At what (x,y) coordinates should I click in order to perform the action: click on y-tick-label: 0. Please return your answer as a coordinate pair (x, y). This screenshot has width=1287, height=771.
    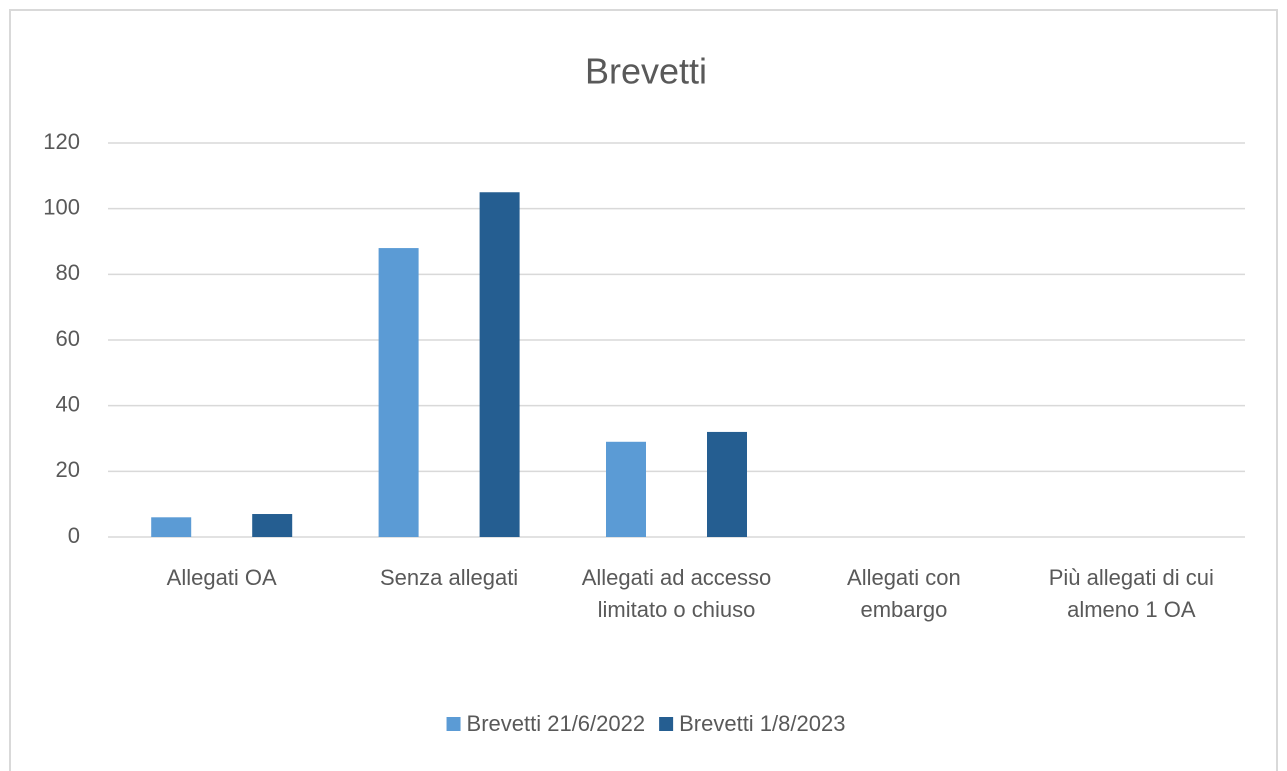
    Looking at the image, I should click on (74, 535).